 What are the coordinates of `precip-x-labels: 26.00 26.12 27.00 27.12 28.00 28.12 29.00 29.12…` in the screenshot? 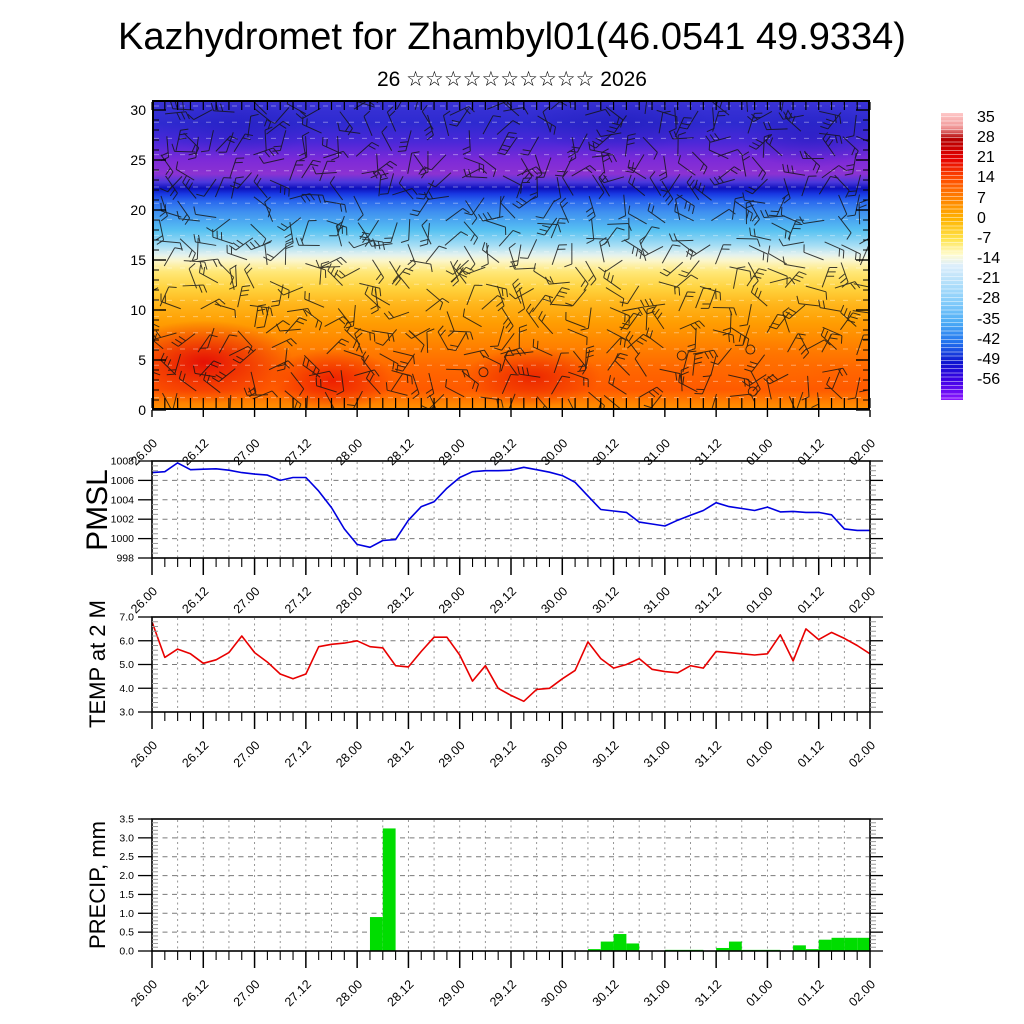 It's located at (503, 993).